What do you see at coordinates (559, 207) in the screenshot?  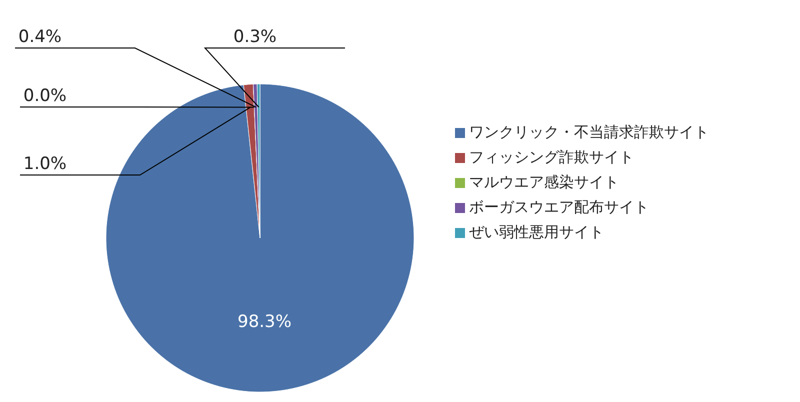 I see `legend-label: ボーガスウエア配布サイト` at bounding box center [559, 207].